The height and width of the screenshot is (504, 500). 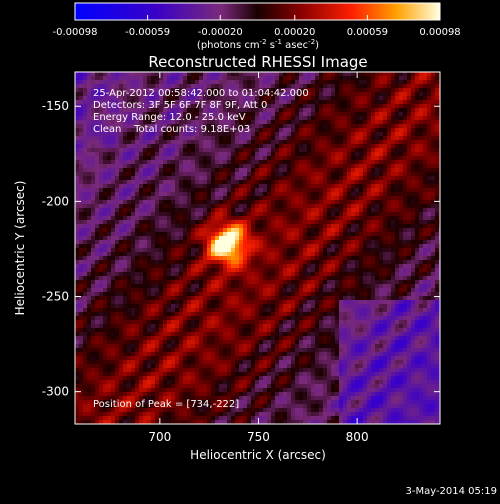 I want to click on x-tick-label: 750, so click(x=258, y=437).